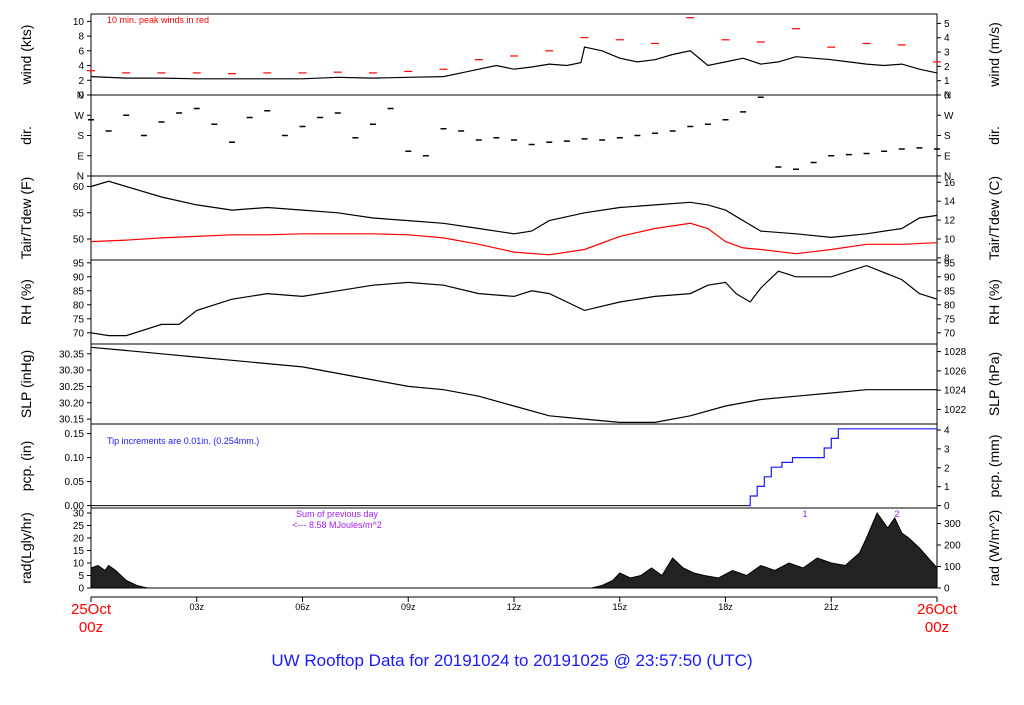  Describe the element at coordinates (158, 20) in the screenshot. I see `wind-annotation: 10 min. peak winds in red` at that location.